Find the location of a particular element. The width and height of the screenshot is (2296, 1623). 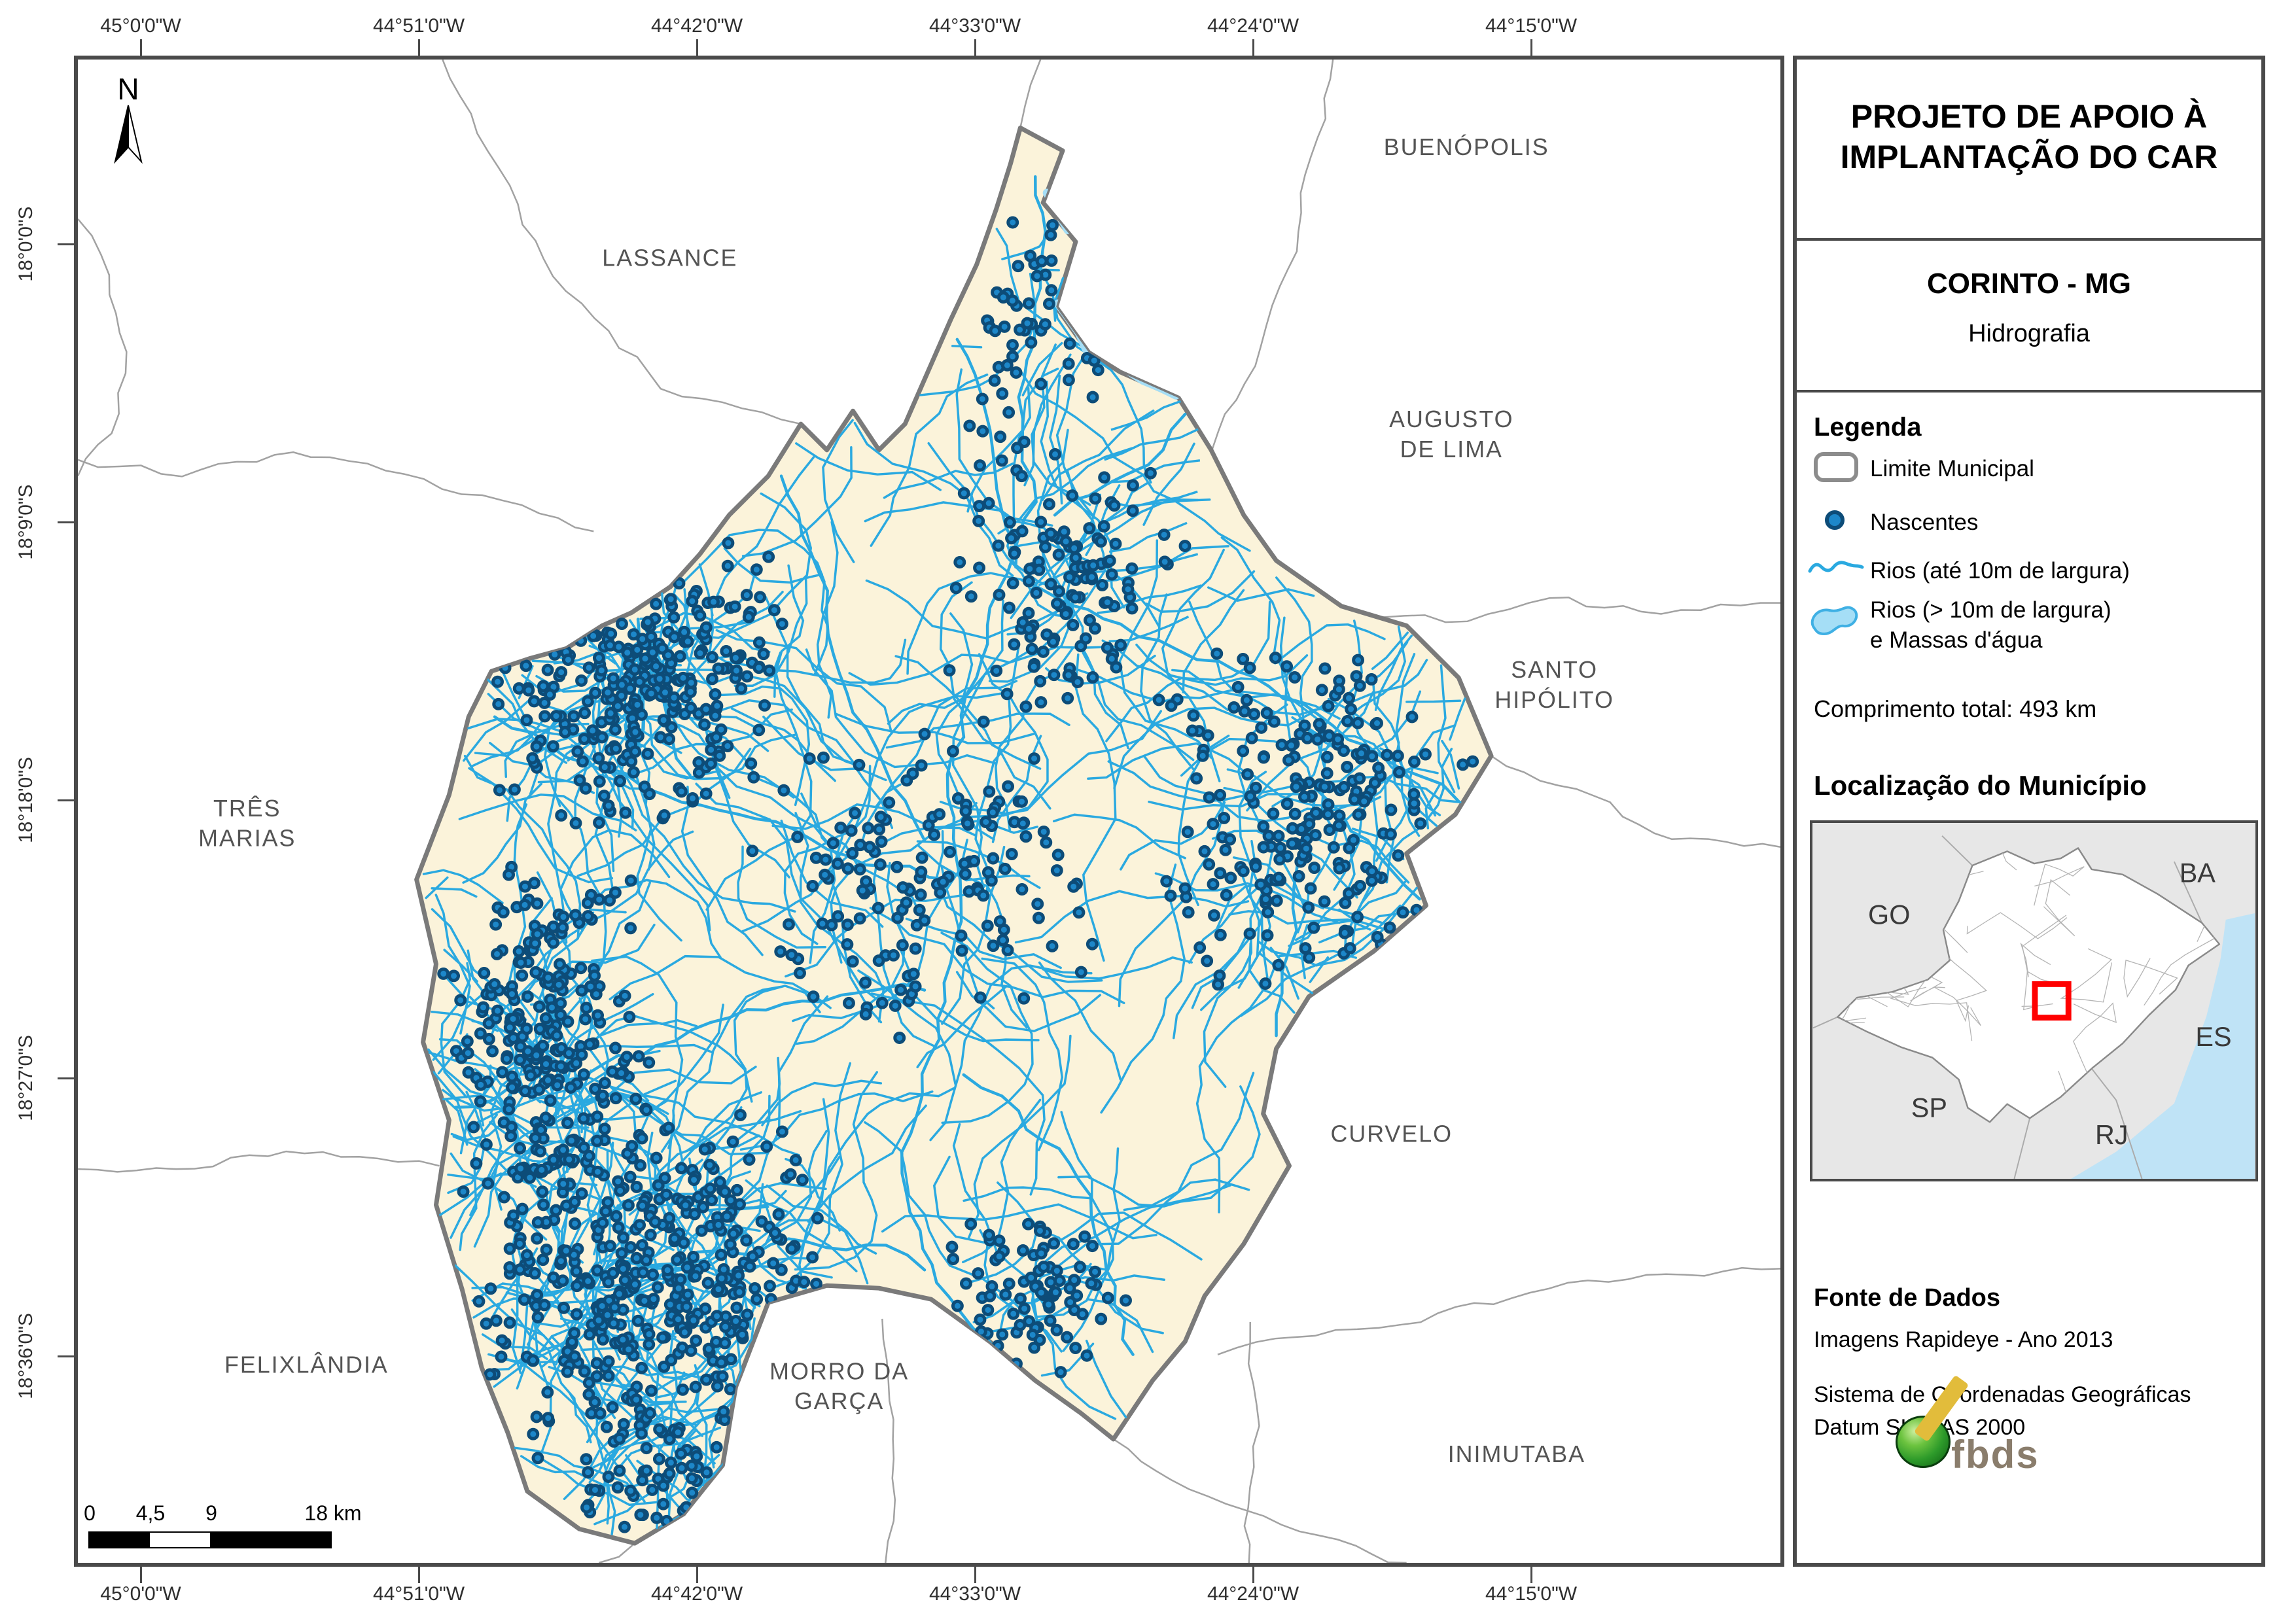

longitude-label-top: 45°0'0"W is located at coordinates (140, 26).